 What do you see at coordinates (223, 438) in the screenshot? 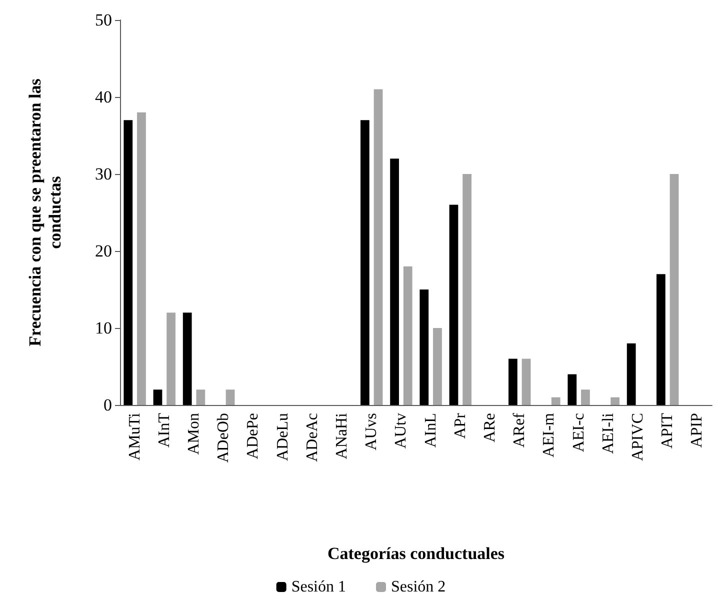
I see `x-tick-label: ADeOb` at bounding box center [223, 438].